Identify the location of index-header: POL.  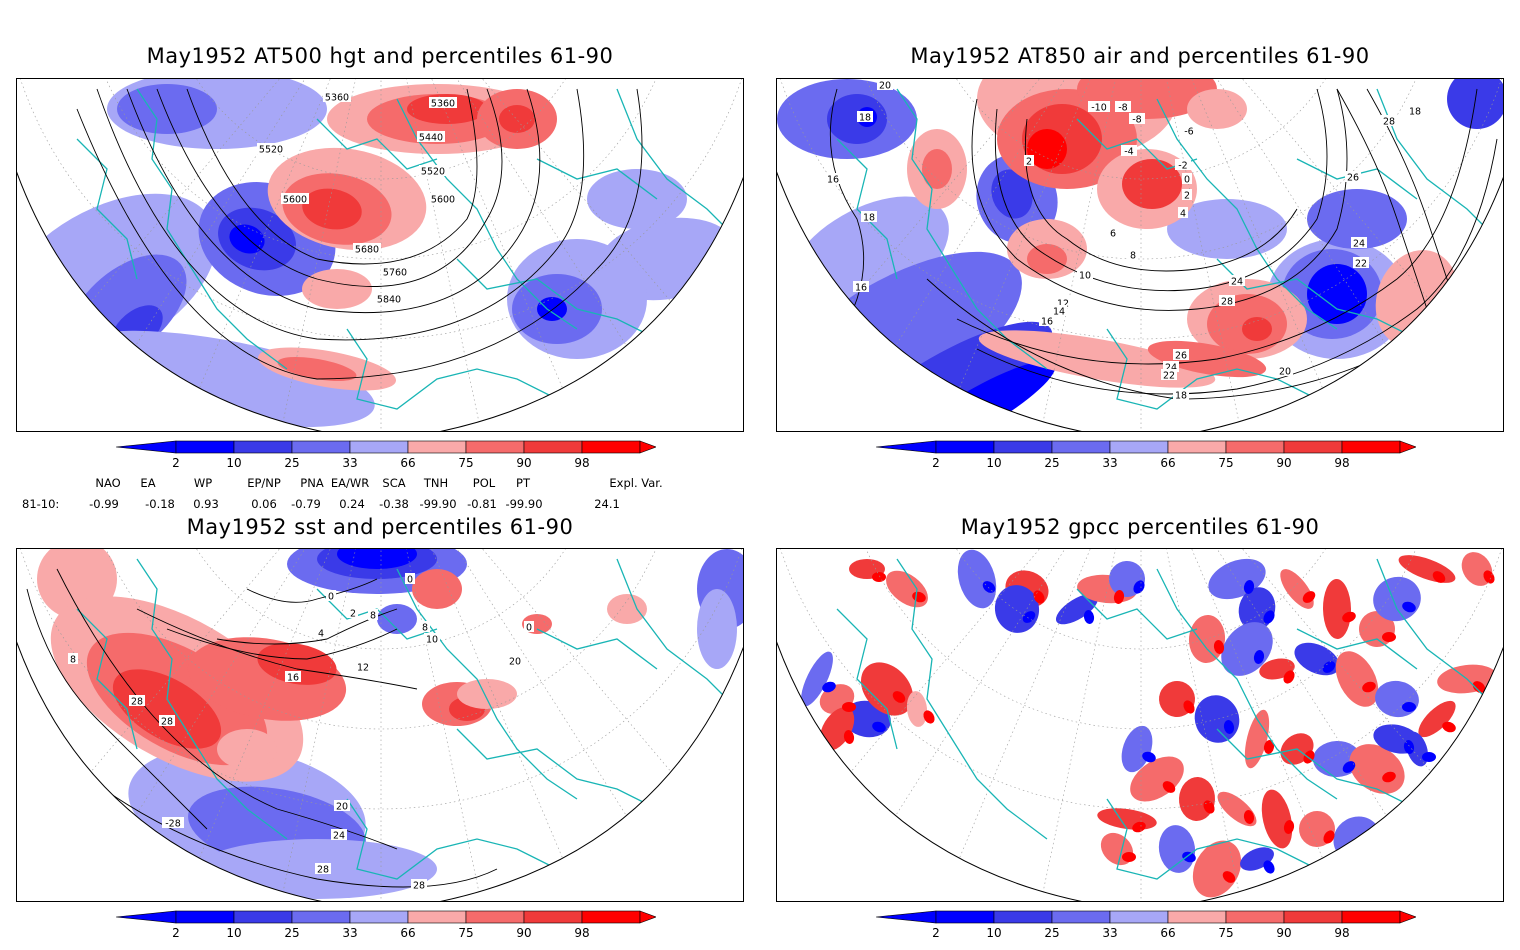
(484, 483).